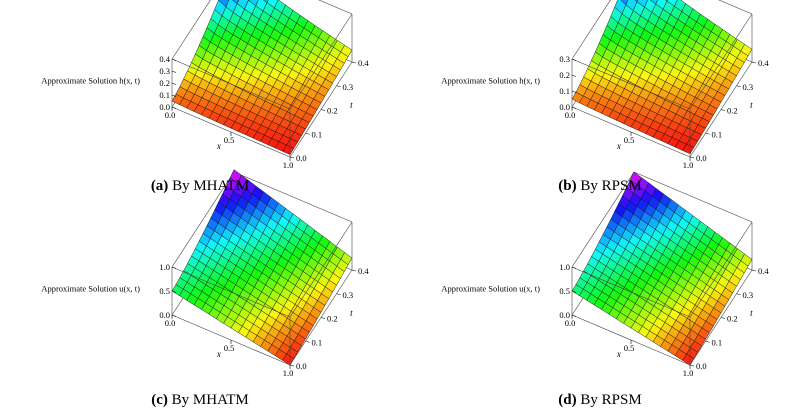 Image resolution: width=800 pixels, height=415 pixels. I want to click on caption-c: (c) By MHATM, so click(200, 400).